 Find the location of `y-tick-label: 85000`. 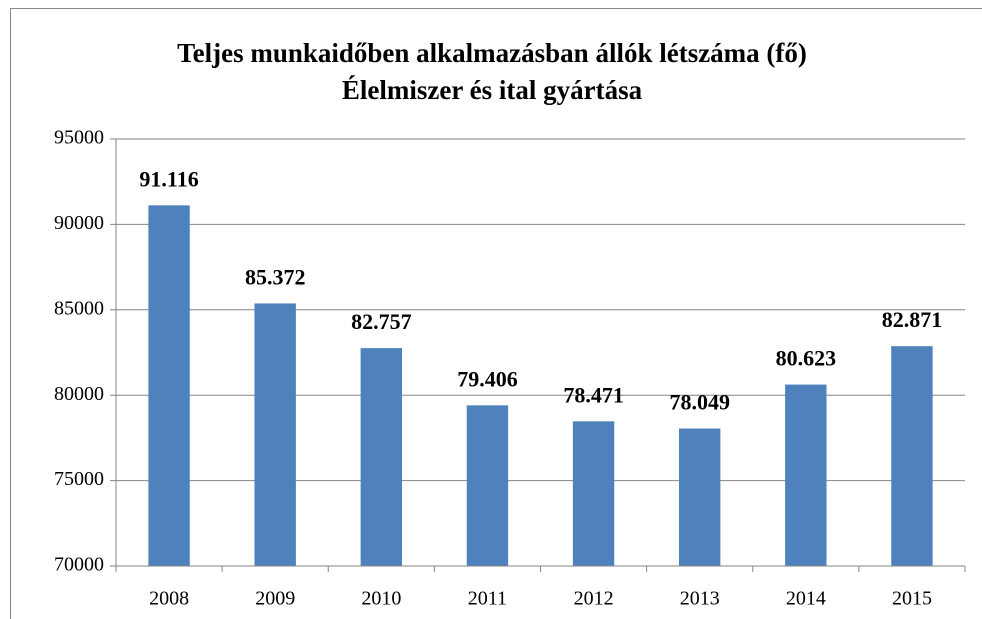

y-tick-label: 85000 is located at coordinates (79, 308).